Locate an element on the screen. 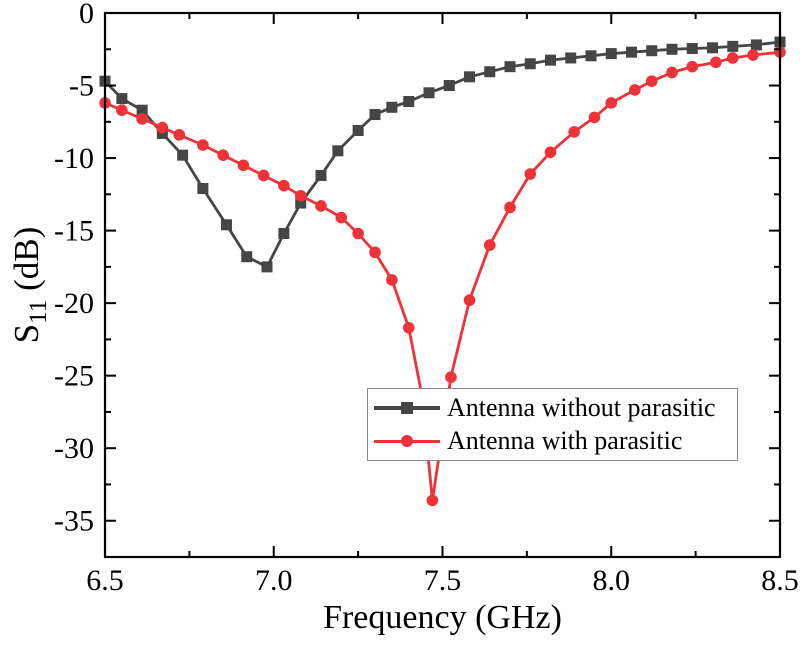  legend-swatch-circle-line is located at coordinates (407, 441).